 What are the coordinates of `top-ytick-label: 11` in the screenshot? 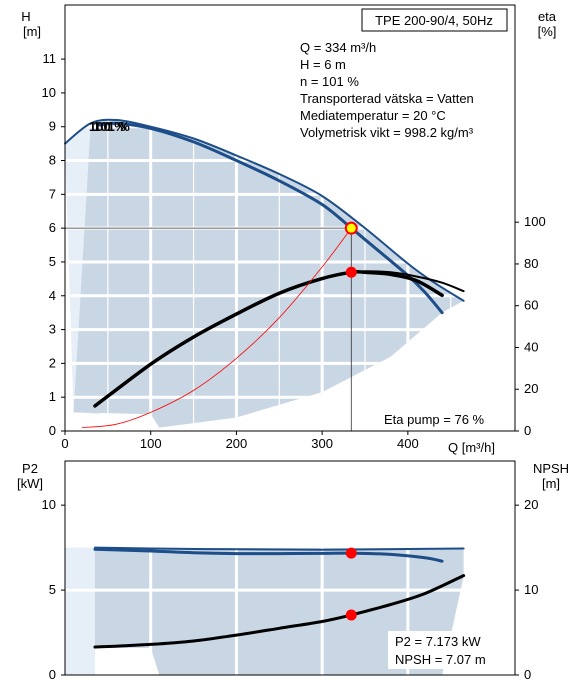 It's located at (50, 58).